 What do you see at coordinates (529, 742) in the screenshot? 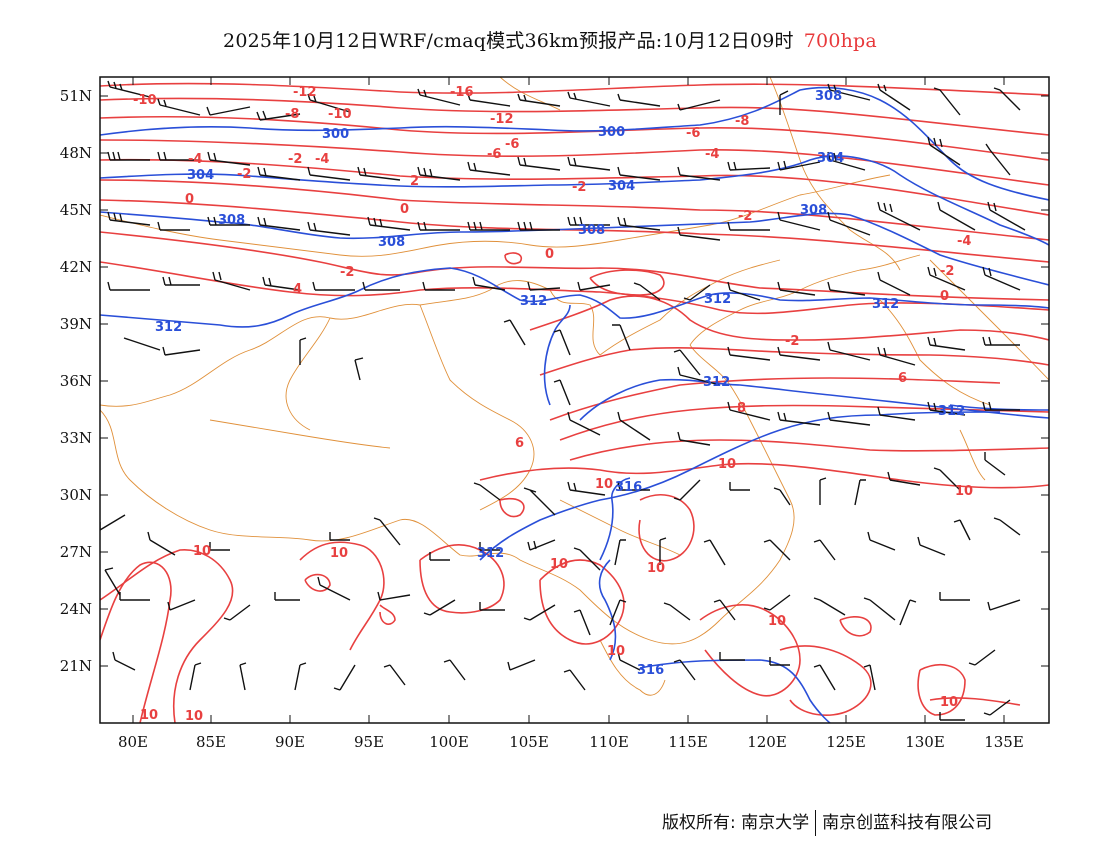
I see `lon-label: 105E` at bounding box center [529, 742].